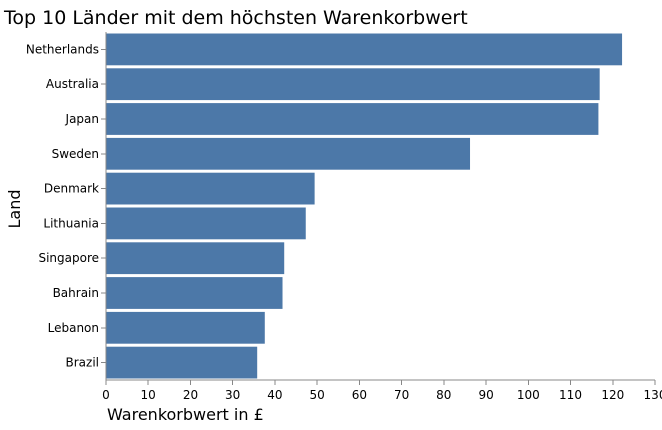 The height and width of the screenshot is (430, 662). Describe the element at coordinates (68, 258) in the screenshot. I see `y-tick-label-singapore: Singapore` at that location.